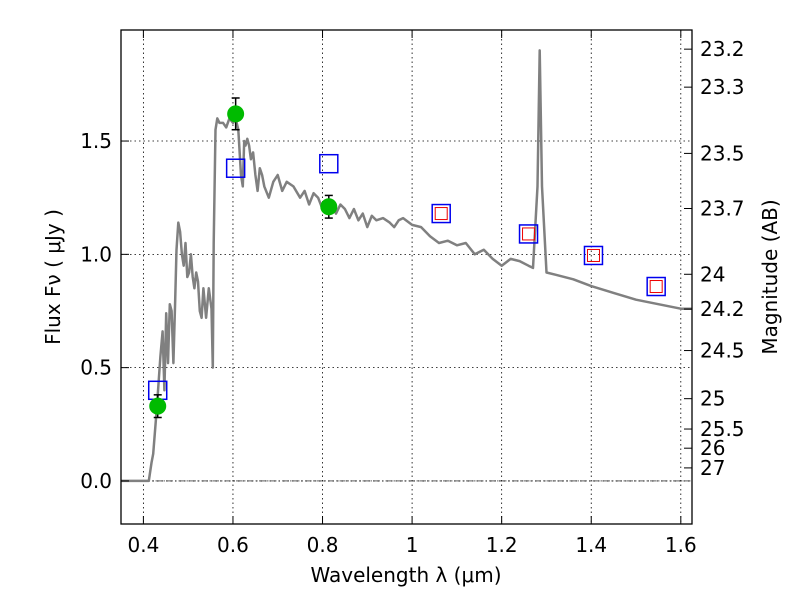  What do you see at coordinates (722, 153) in the screenshot?
I see `magnitude-tick-label: 23.5` at bounding box center [722, 153].